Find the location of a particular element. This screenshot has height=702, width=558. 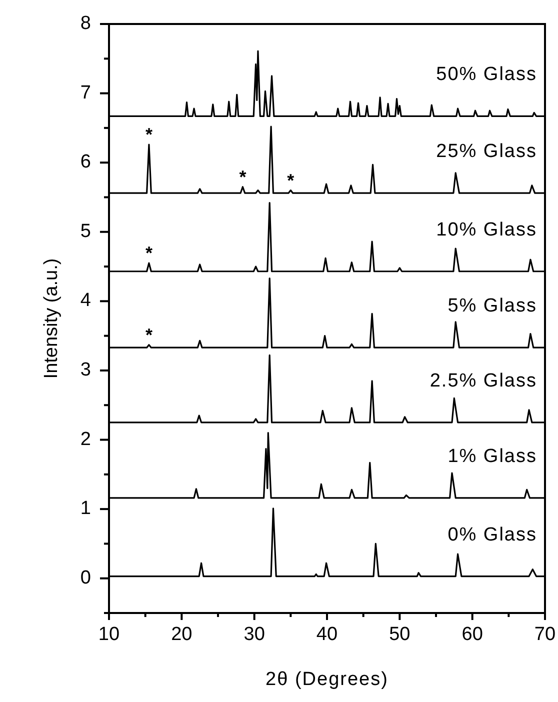

y-tick-label: 4 is located at coordinates (86, 301).